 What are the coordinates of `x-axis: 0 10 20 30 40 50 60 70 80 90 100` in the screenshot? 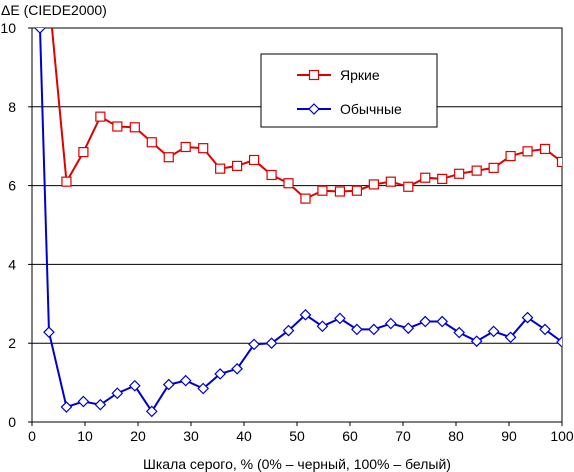 It's located at (301, 433).